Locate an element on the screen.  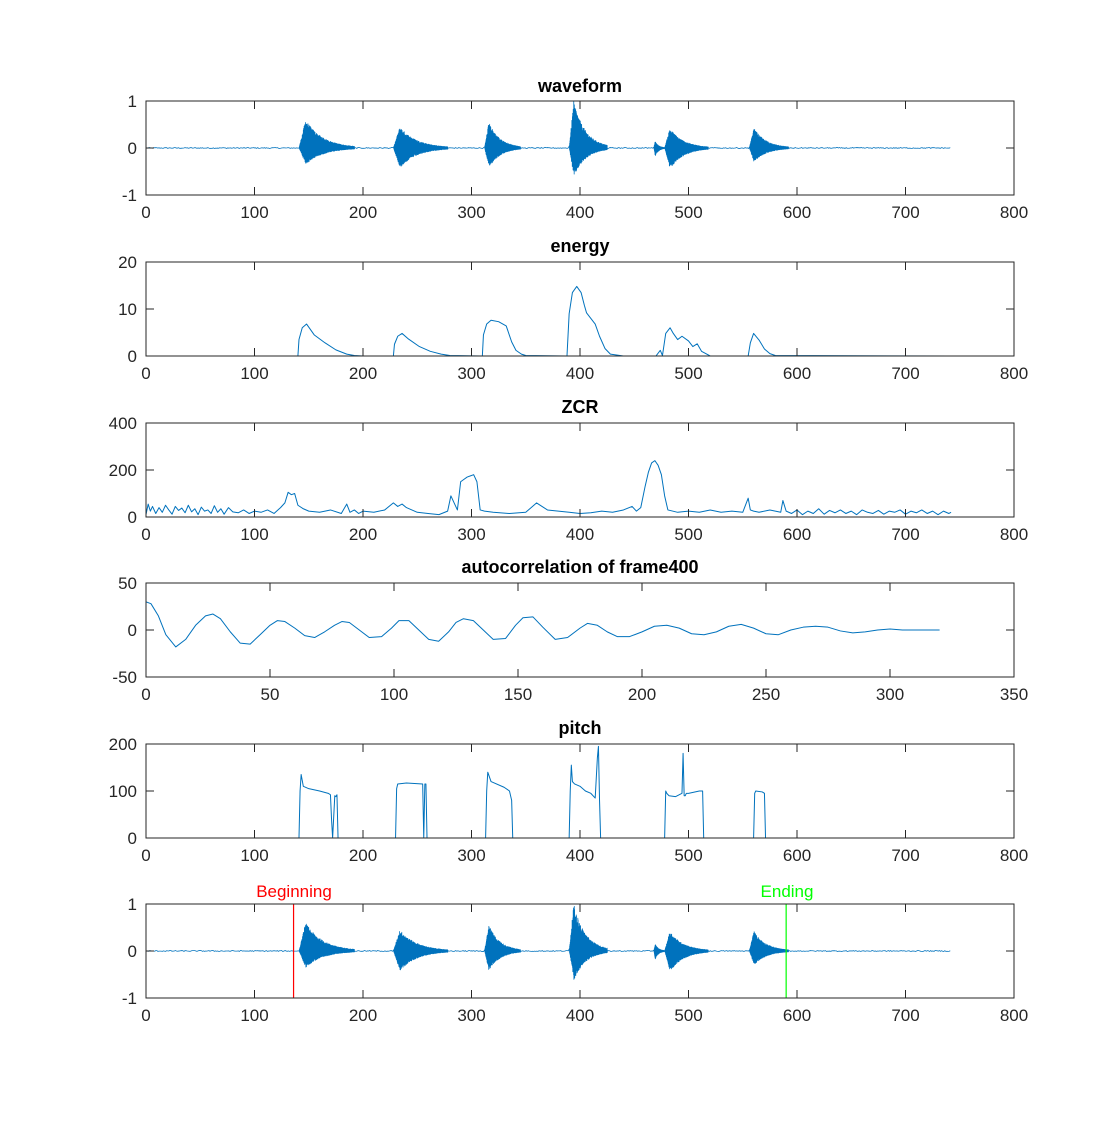
y-tick-label: 50 is located at coordinates (127, 583).